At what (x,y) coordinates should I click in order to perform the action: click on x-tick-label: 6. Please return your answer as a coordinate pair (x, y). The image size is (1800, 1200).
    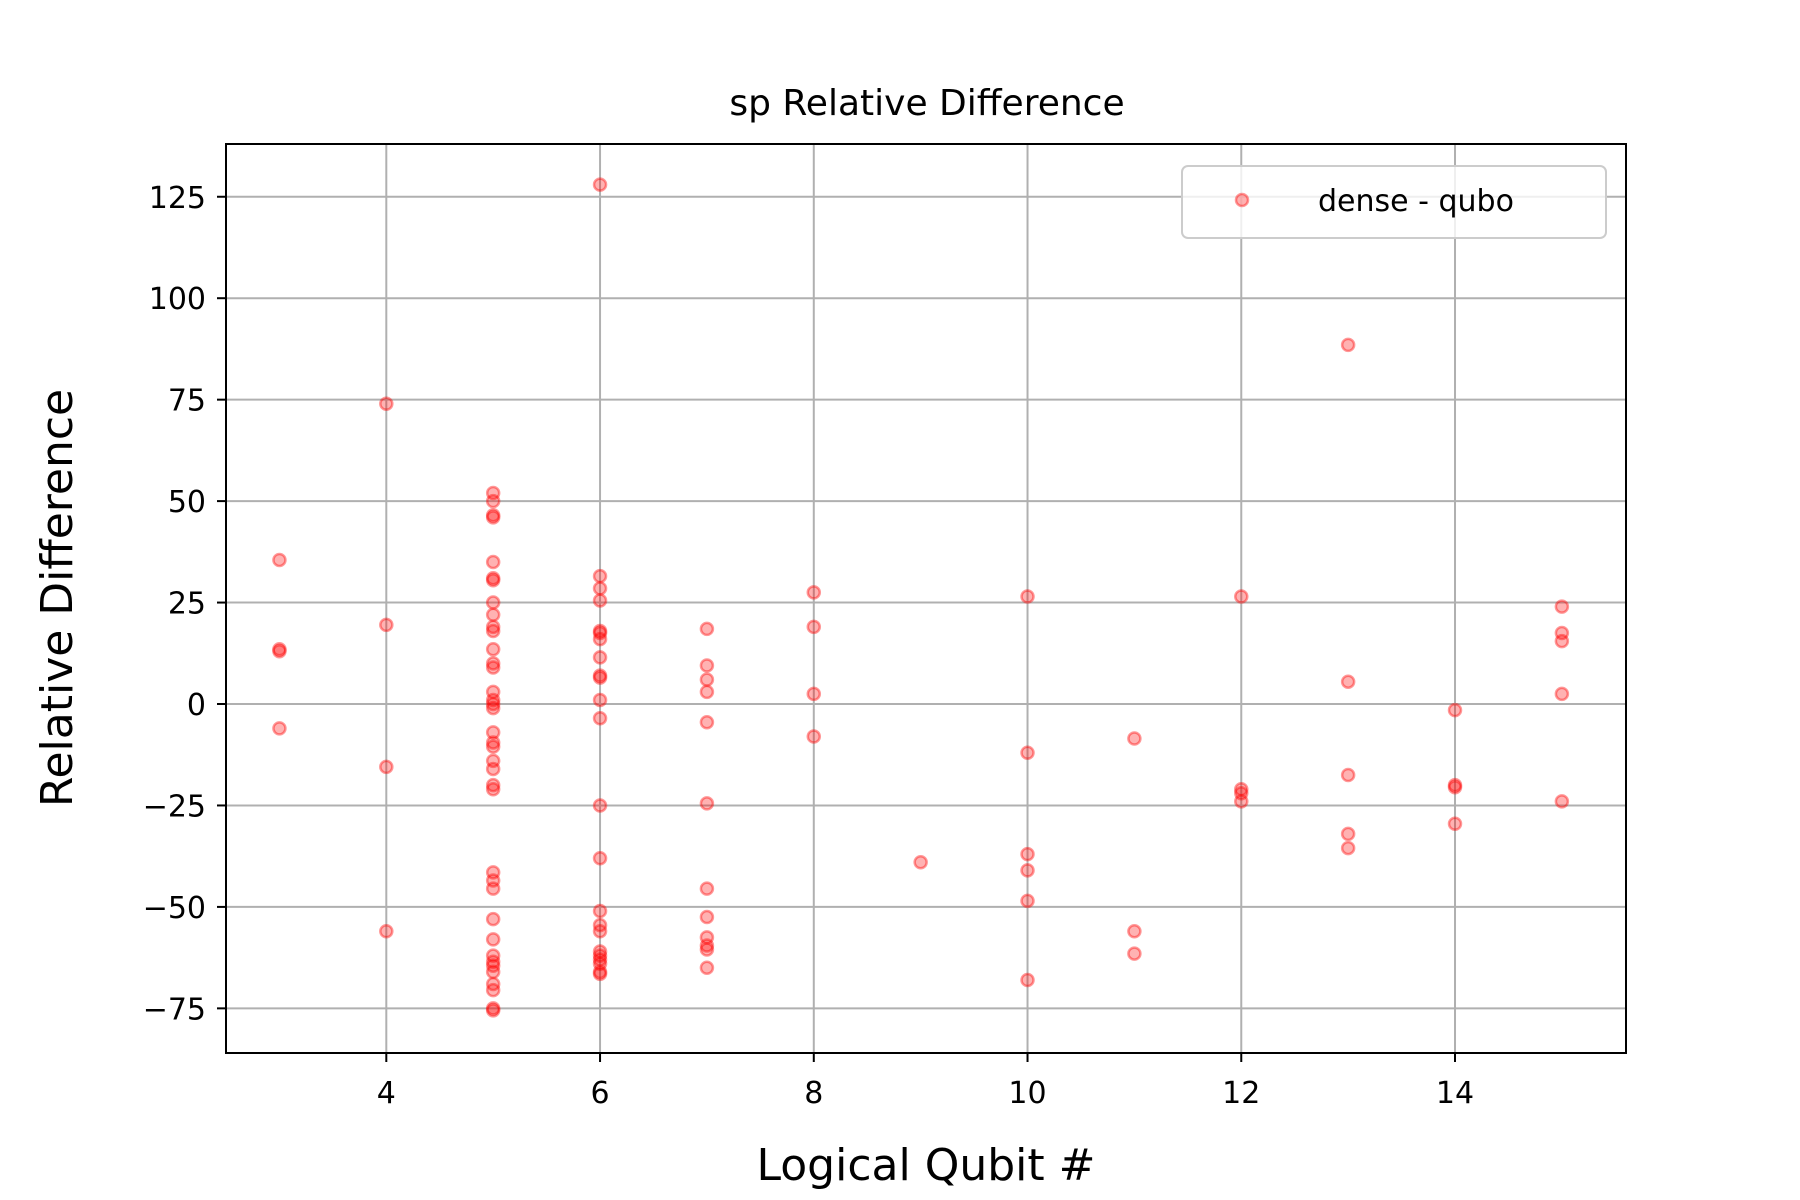
    Looking at the image, I should click on (599, 1093).